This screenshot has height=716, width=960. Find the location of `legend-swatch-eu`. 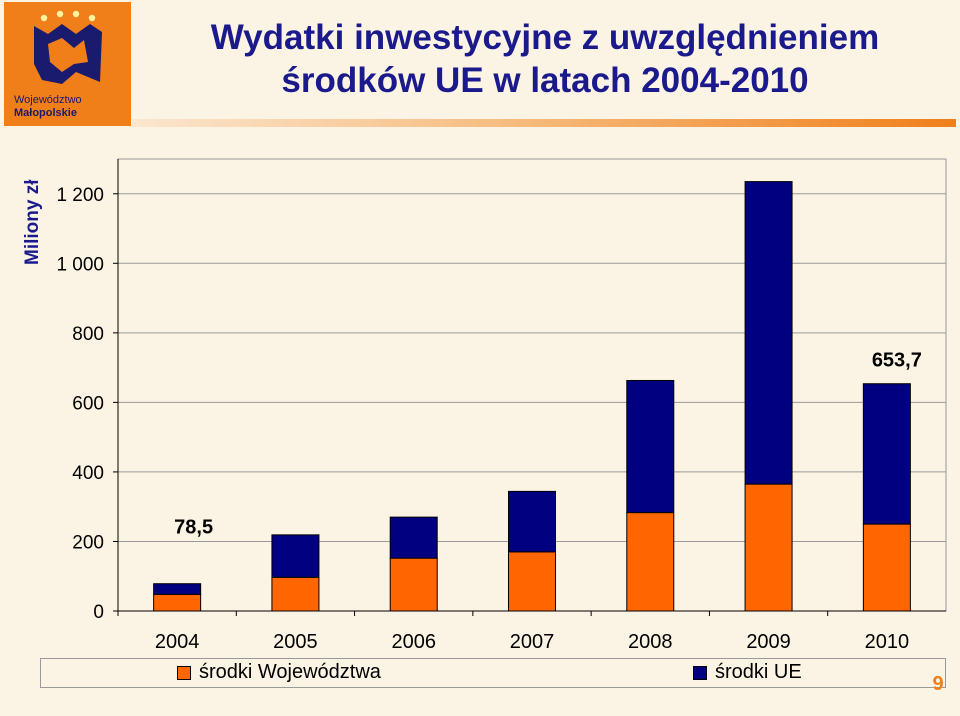

legend-swatch-eu is located at coordinates (700, 672).